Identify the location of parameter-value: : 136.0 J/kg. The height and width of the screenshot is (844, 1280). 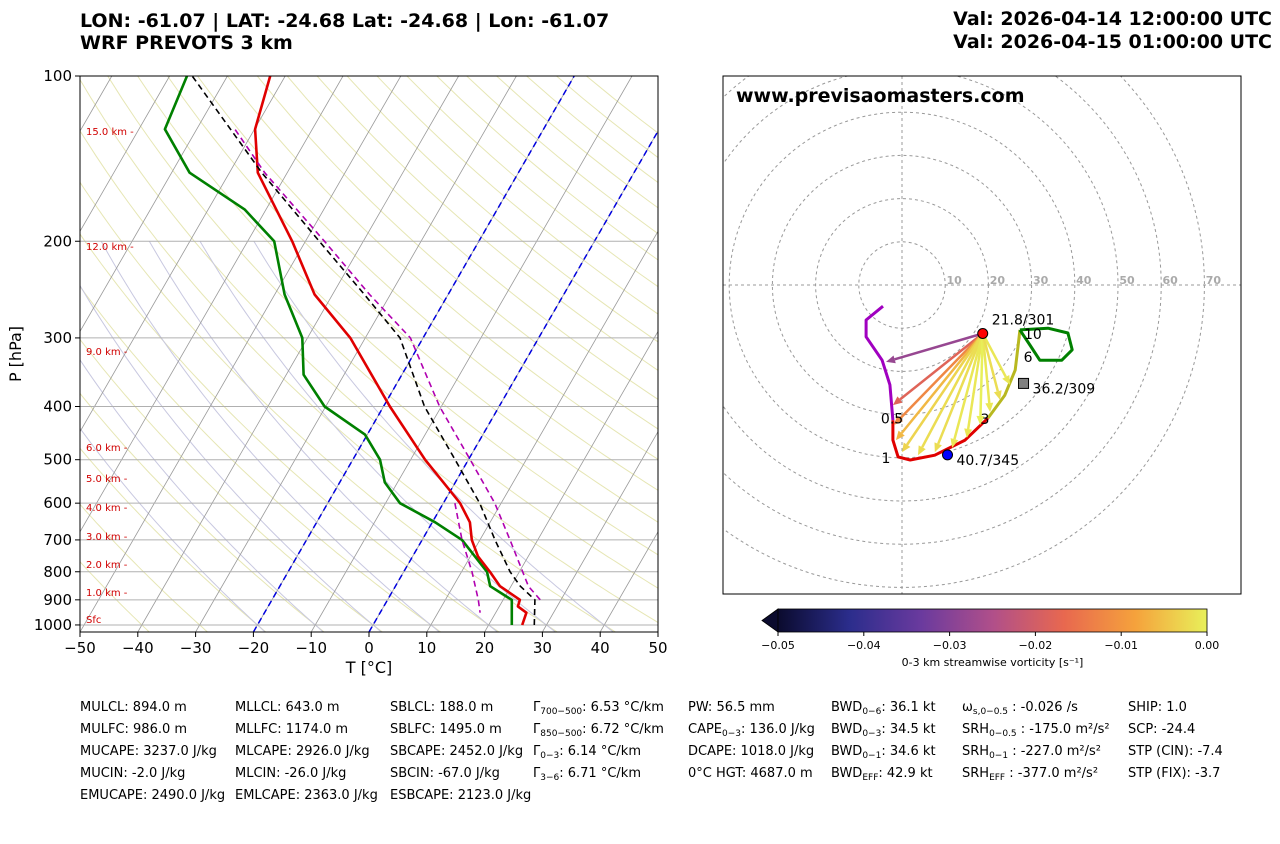
(778, 729).